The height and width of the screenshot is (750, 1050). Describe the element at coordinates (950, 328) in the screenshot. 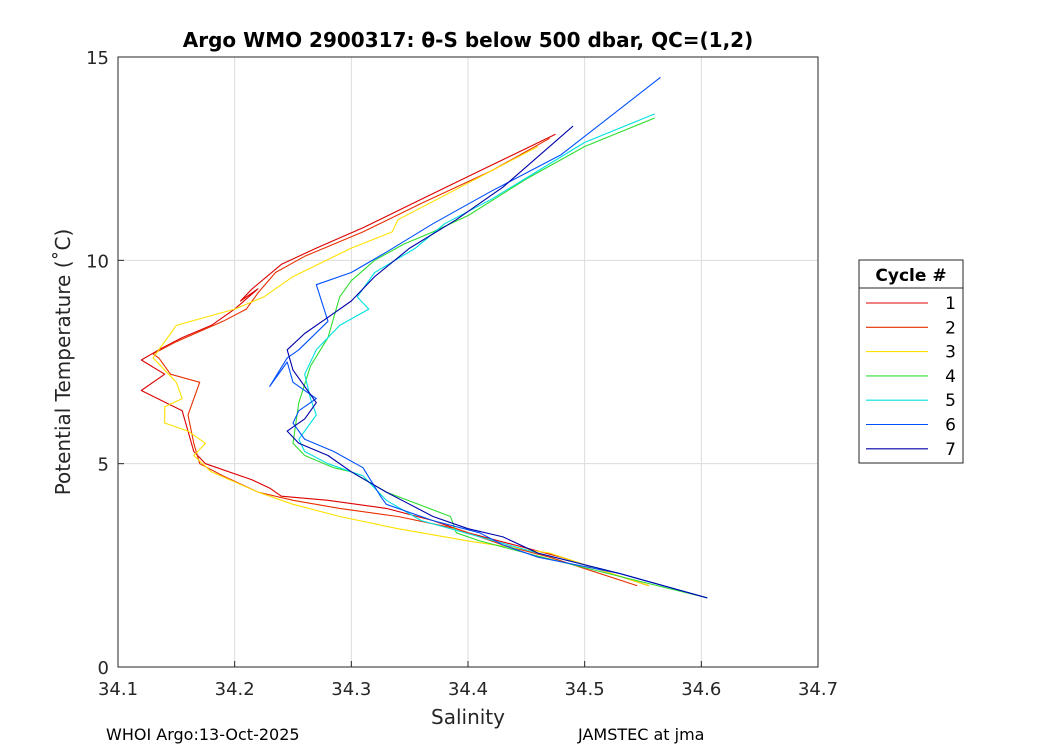

I see `legend-label-cycle-2: 2` at that location.